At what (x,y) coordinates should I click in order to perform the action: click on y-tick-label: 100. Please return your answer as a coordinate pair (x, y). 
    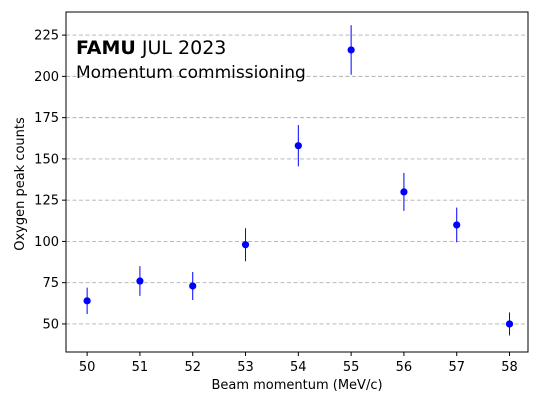
    Looking at the image, I should click on (46, 242).